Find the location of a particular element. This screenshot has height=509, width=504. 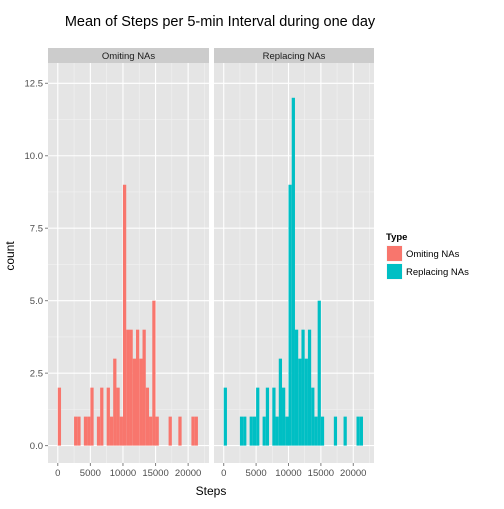

legend-label: Omiting NAs is located at coordinates (433, 254).